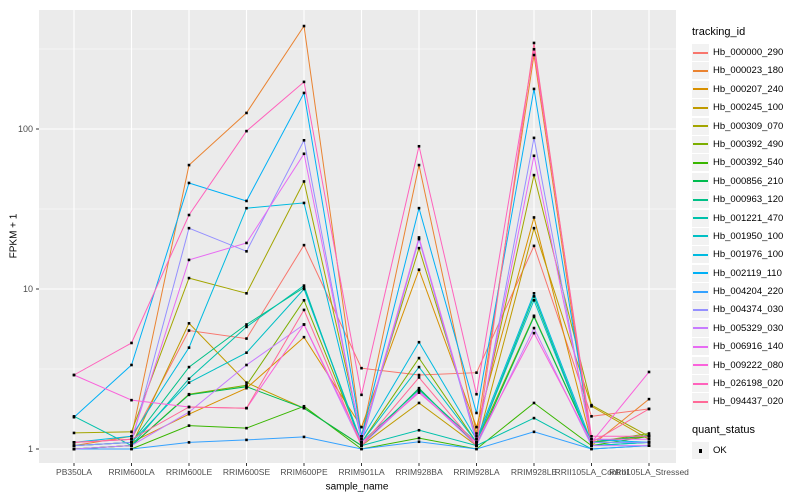 The image size is (800, 500). What do you see at coordinates (748, 328) in the screenshot?
I see `legend-label: Hb_005329_030` at bounding box center [748, 328].